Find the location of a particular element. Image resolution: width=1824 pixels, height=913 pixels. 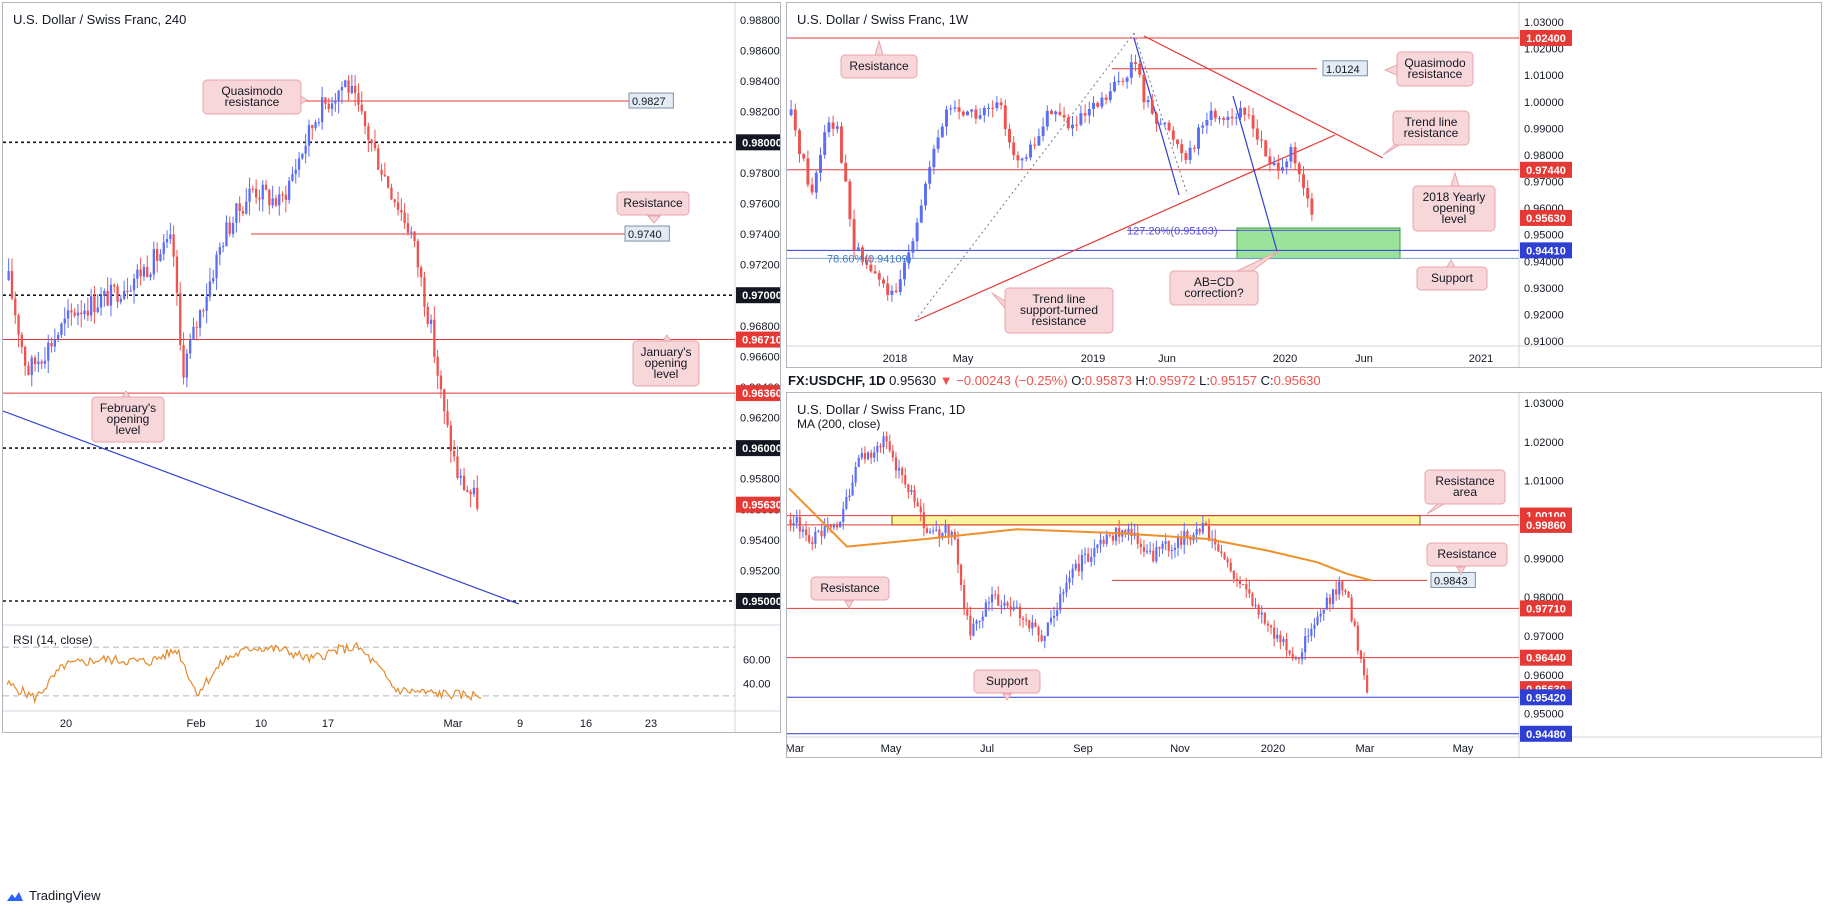

fib-1272-label: 127.20%(0.95163) is located at coordinates (1172, 231).